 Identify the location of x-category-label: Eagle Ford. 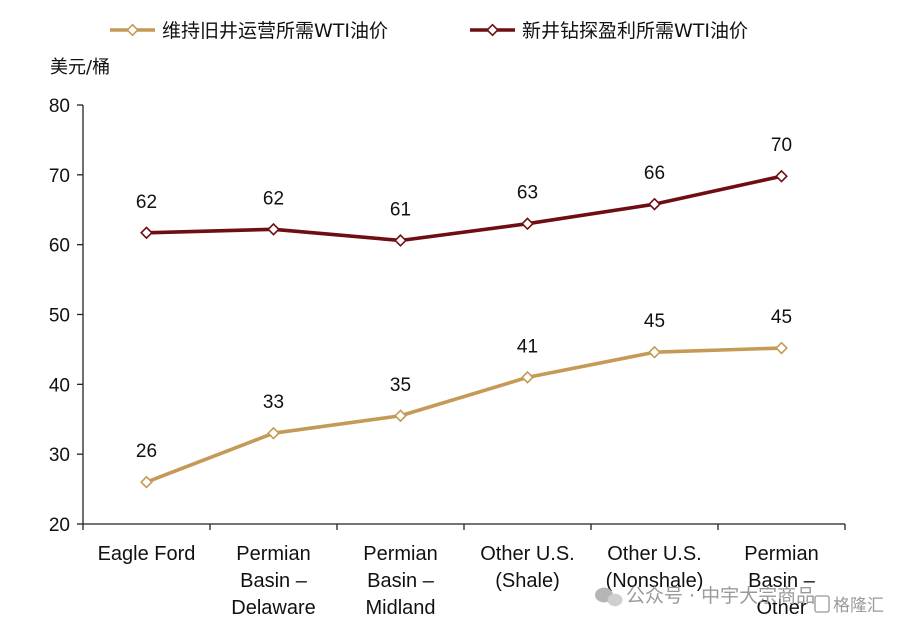
(147, 554).